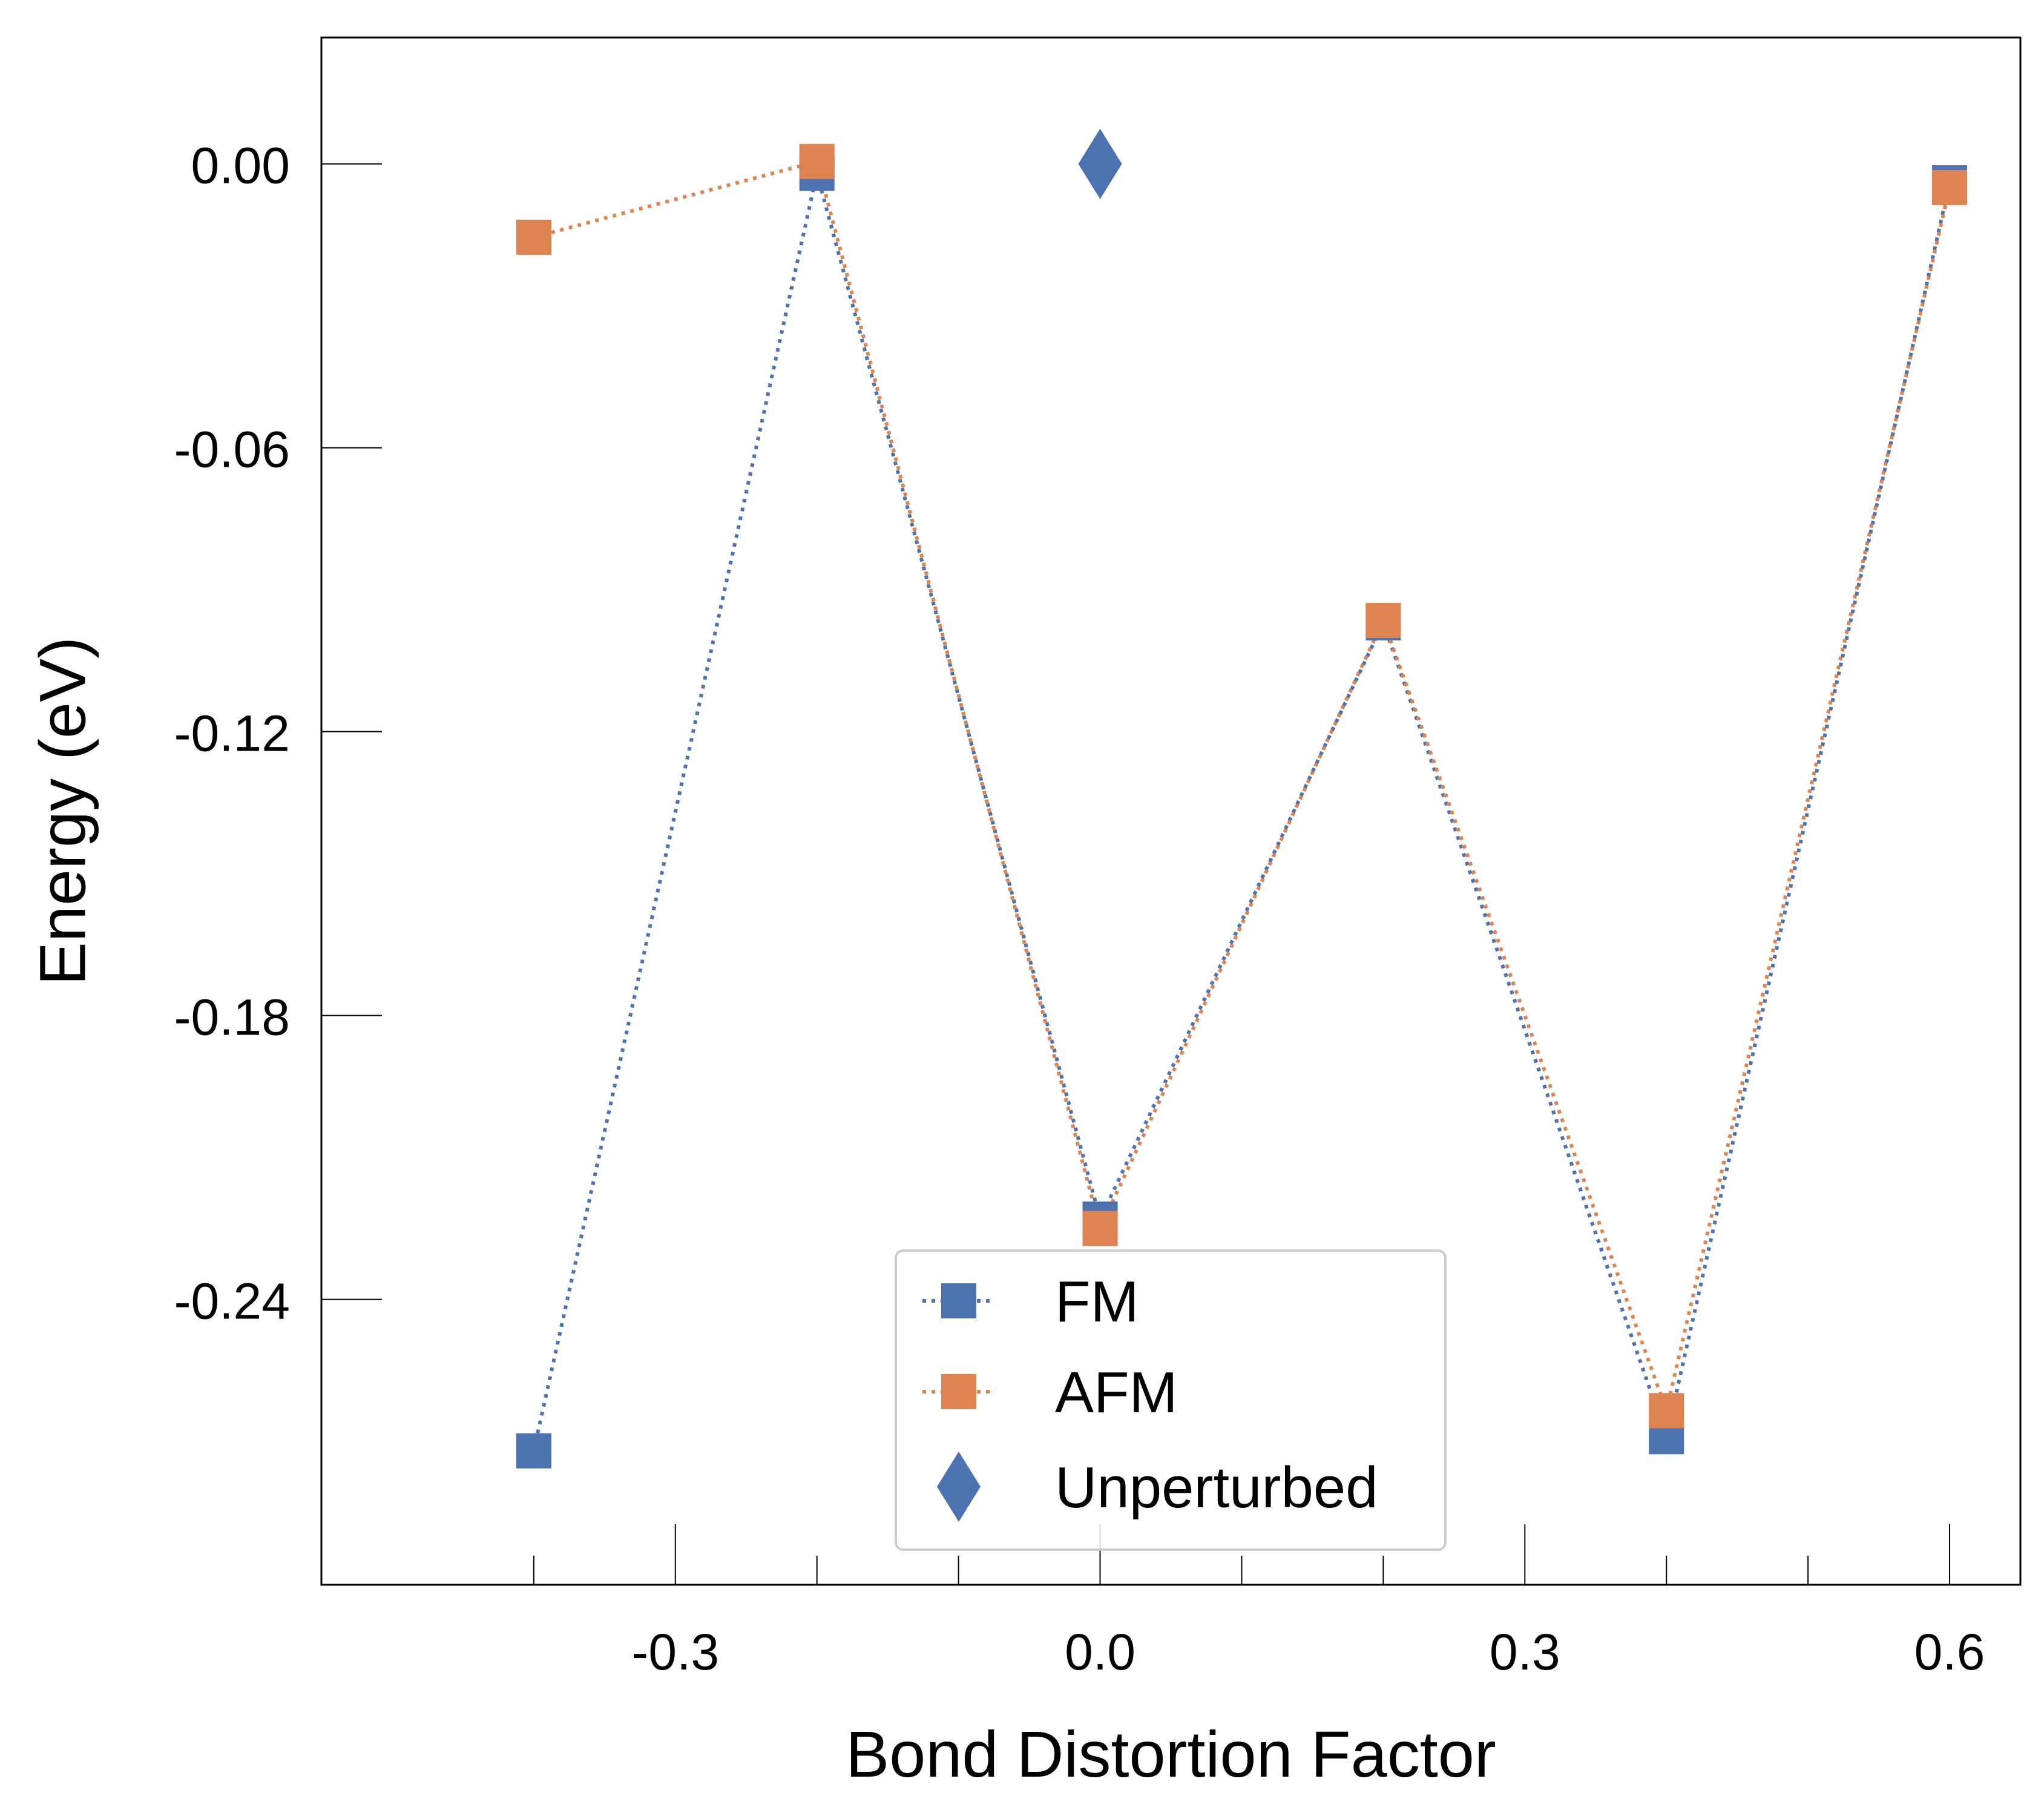  What do you see at coordinates (675, 1652) in the screenshot?
I see `x-tick-label: -0.3` at bounding box center [675, 1652].